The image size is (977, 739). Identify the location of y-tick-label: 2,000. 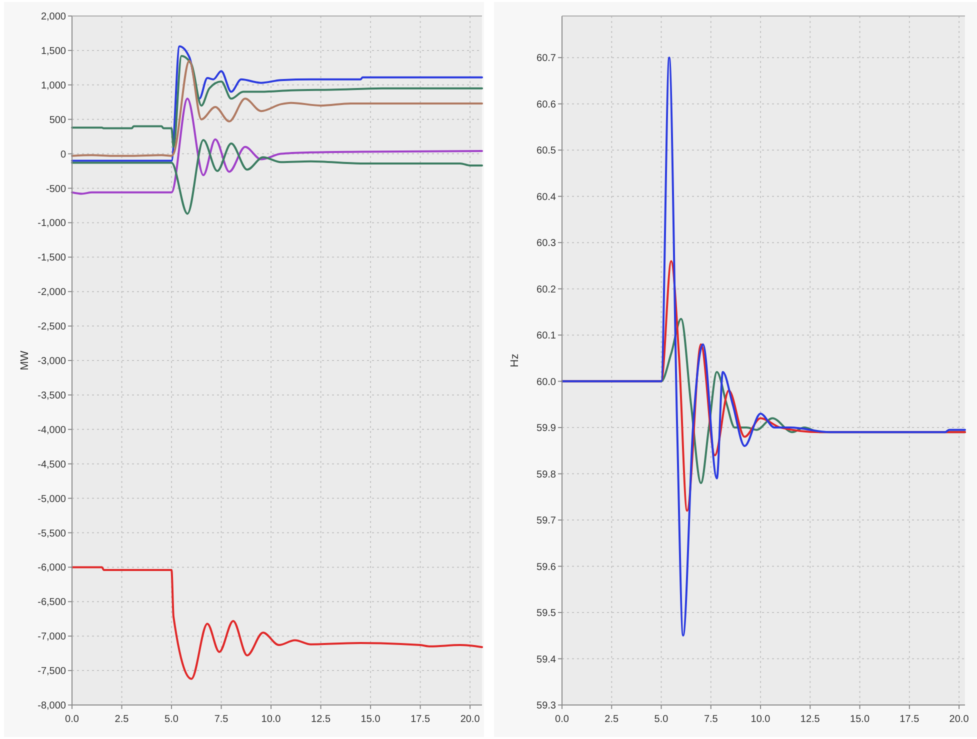
(53, 17).